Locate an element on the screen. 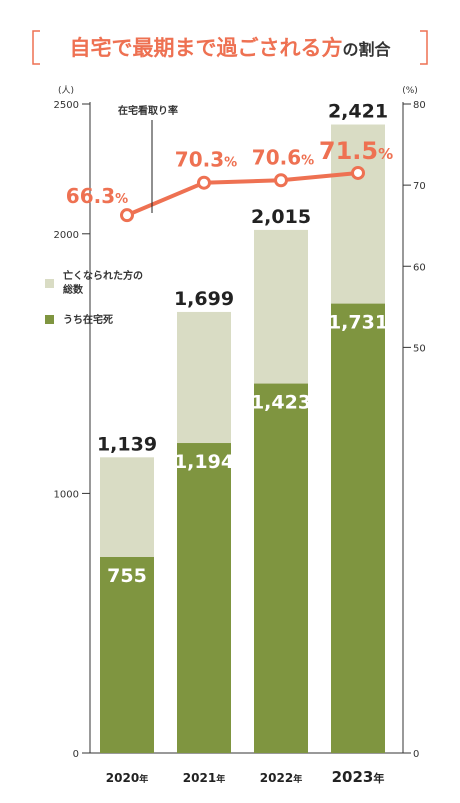 The width and height of the screenshot is (460, 803). rate-value-label: 70.6% is located at coordinates (283, 157).